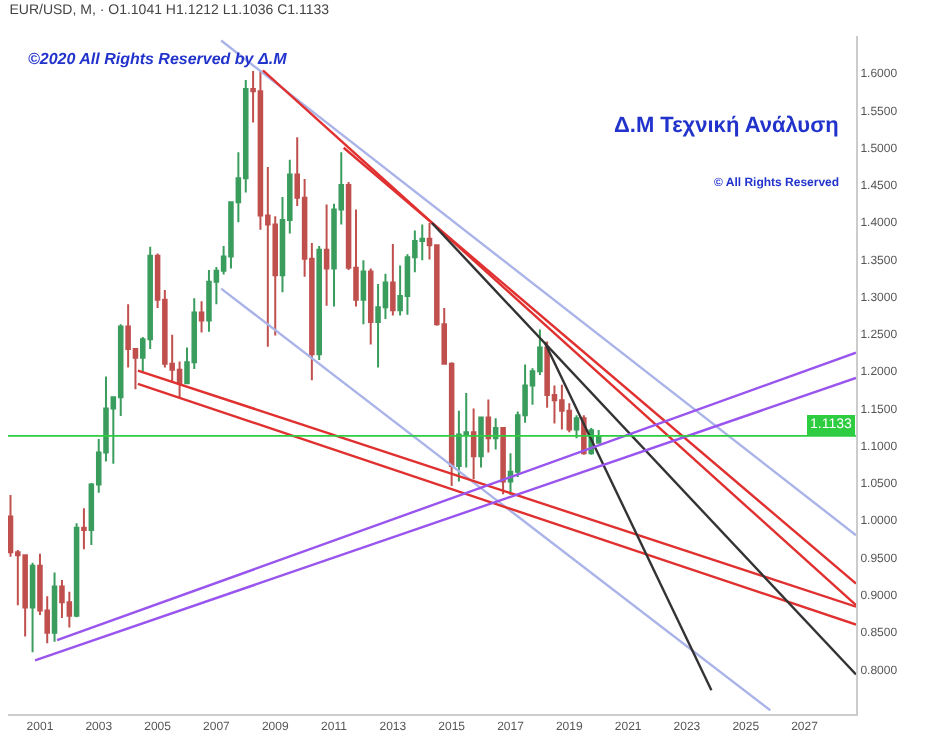 The image size is (948, 754). I want to click on annotation: Δ.Μ Τεχνική Ανάλυση, so click(727, 126).